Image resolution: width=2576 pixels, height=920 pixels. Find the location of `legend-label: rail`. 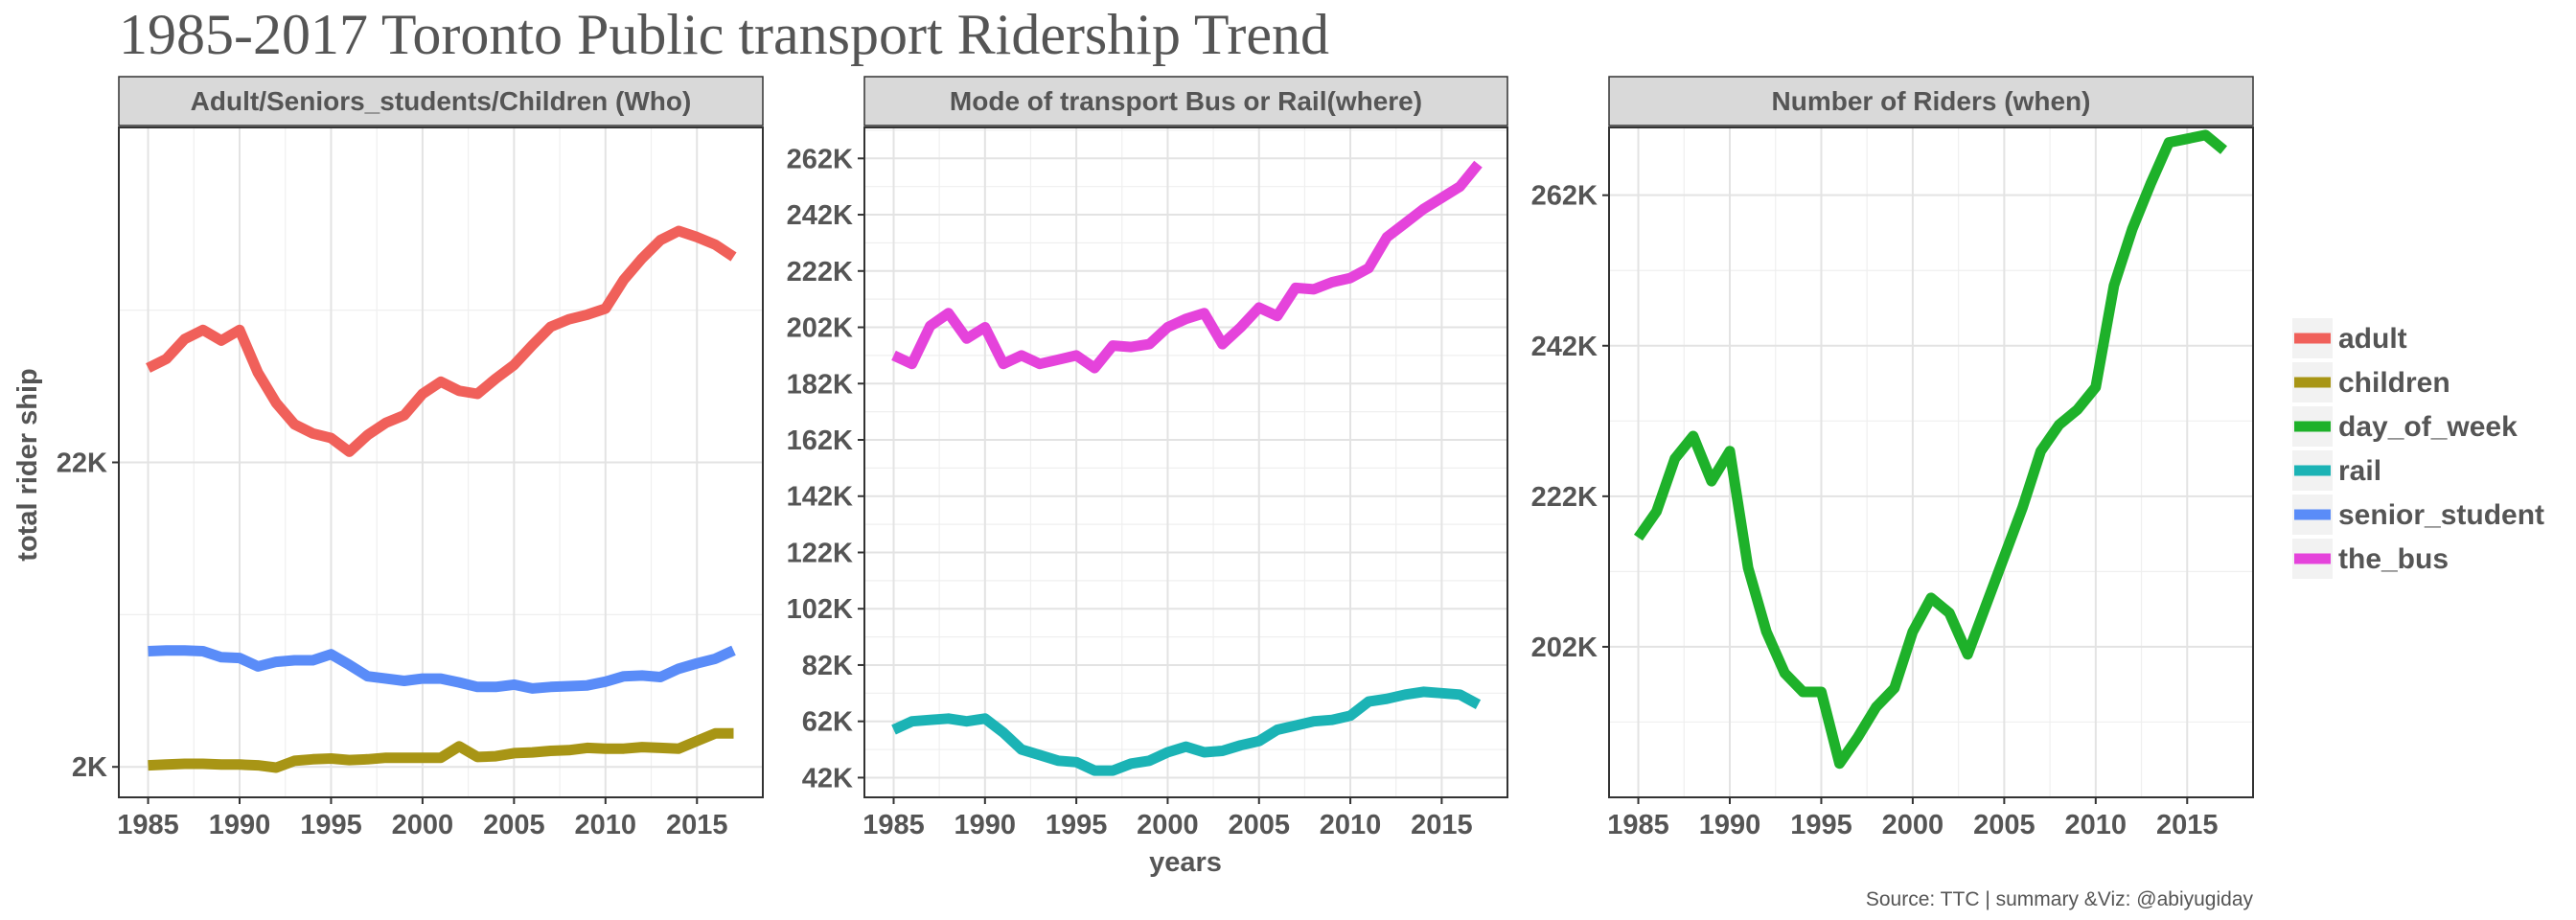

legend-label: rail is located at coordinates (2359, 471).